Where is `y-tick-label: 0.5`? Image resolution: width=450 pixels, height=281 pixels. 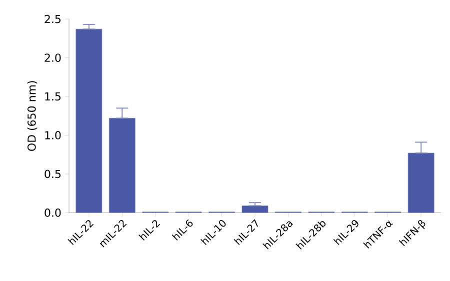
y-tick-label: 0.5 is located at coordinates (52, 174).